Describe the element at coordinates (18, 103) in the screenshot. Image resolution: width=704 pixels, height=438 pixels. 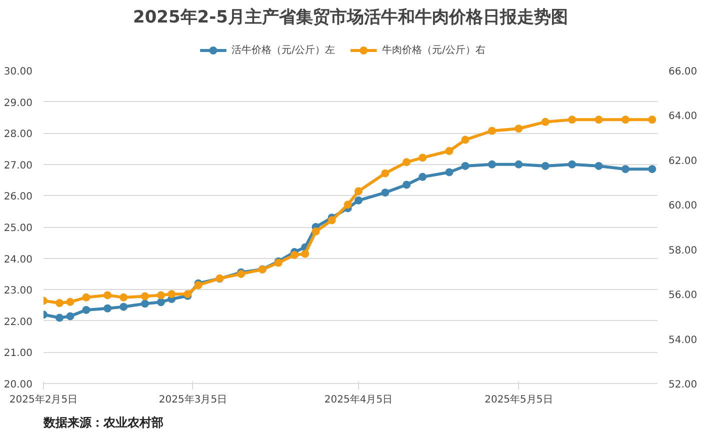
I see `y-tick-label: 29.00` at that location.